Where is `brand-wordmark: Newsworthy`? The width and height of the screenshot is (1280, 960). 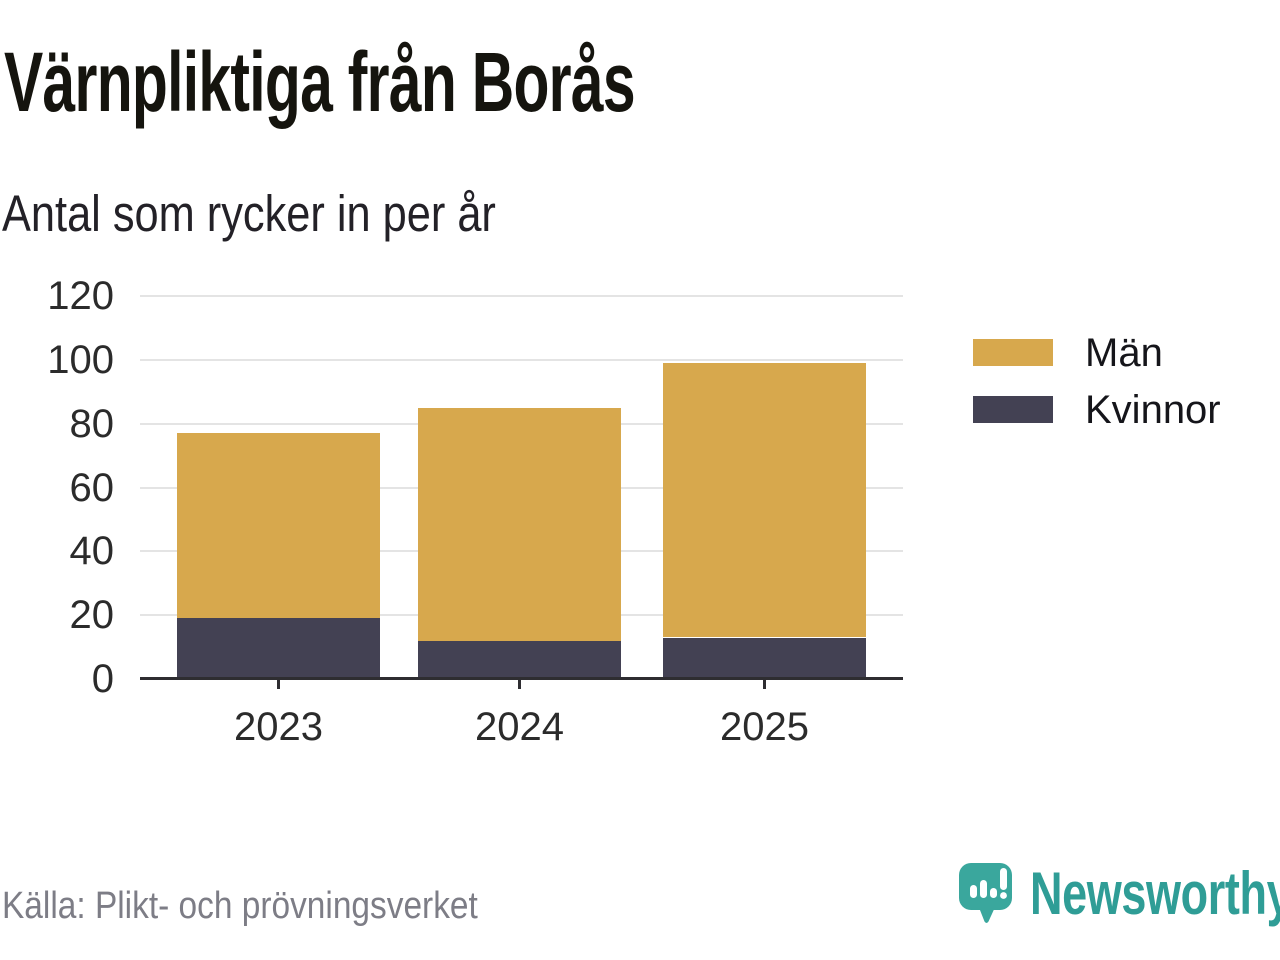 brand-wordmark: Newsworthy is located at coordinates (1155, 893).